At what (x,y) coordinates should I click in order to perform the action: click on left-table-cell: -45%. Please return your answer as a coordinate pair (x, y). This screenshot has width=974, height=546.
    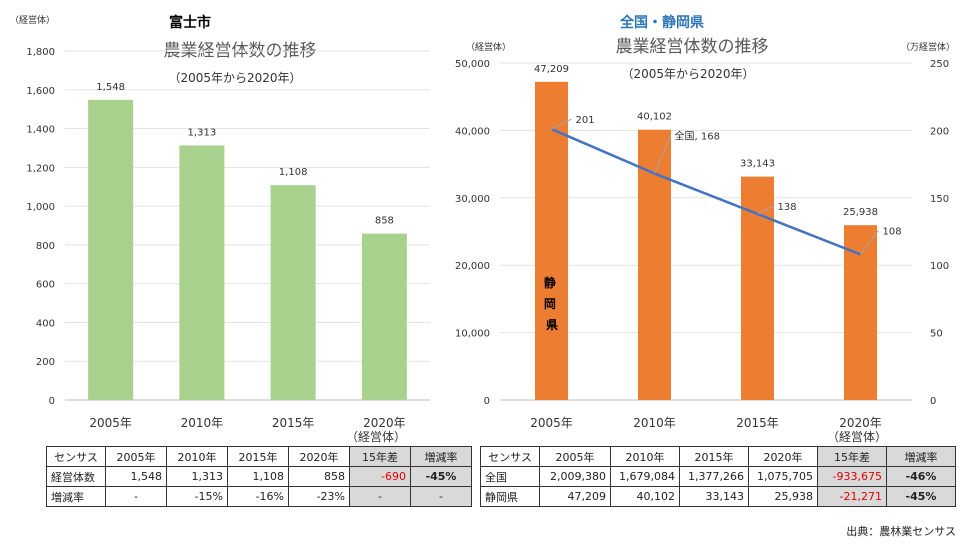
    Looking at the image, I should click on (441, 476).